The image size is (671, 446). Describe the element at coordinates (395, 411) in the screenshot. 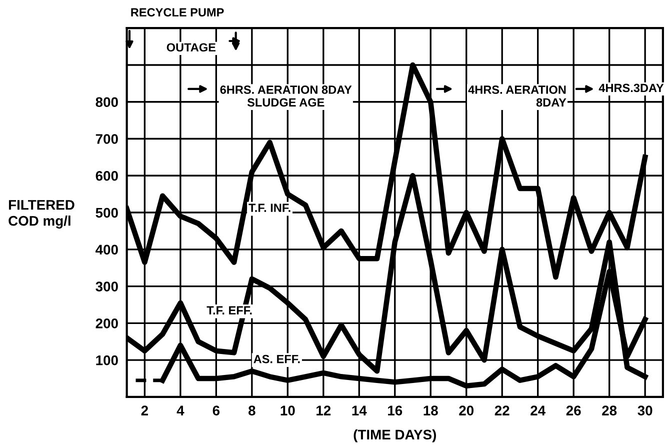

I see `x-tick-label: 16` at that location.